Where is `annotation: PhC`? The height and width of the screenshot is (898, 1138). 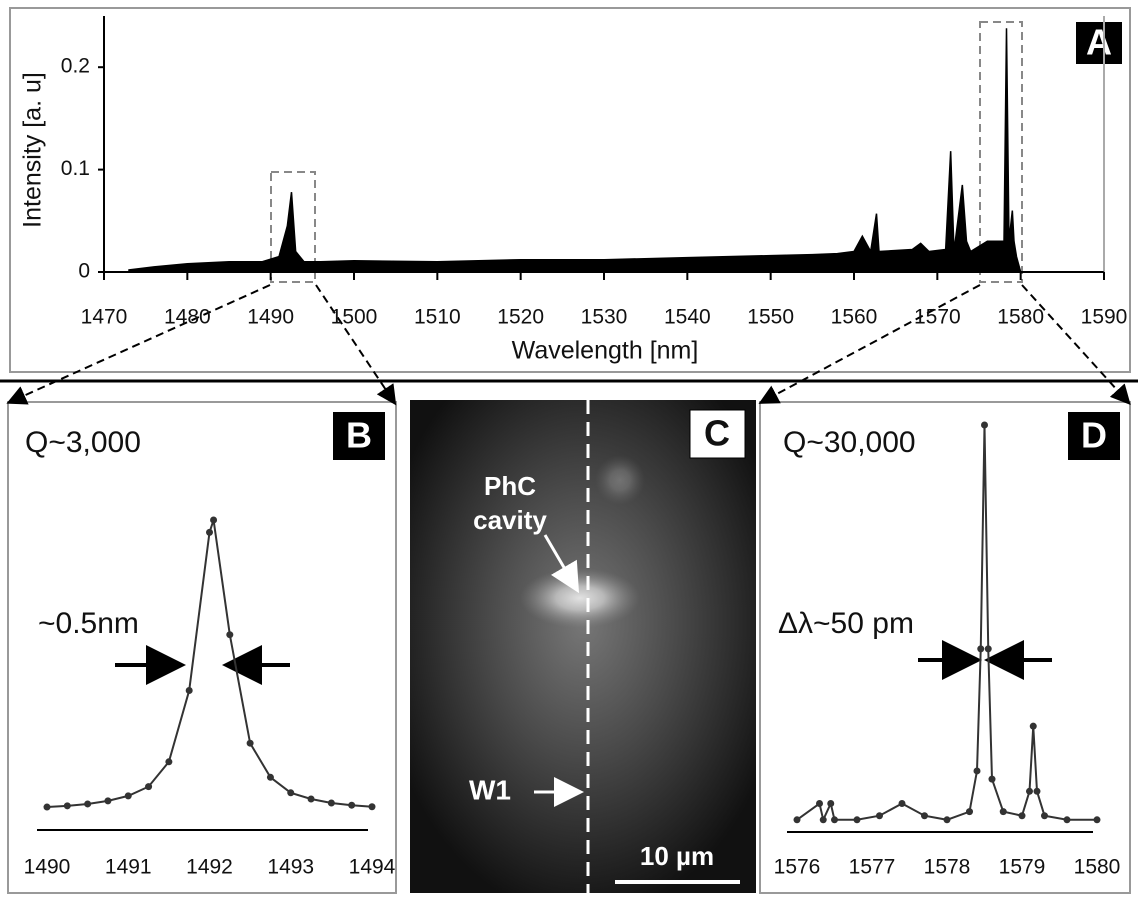
annotation: PhC is located at coordinates (510, 486).